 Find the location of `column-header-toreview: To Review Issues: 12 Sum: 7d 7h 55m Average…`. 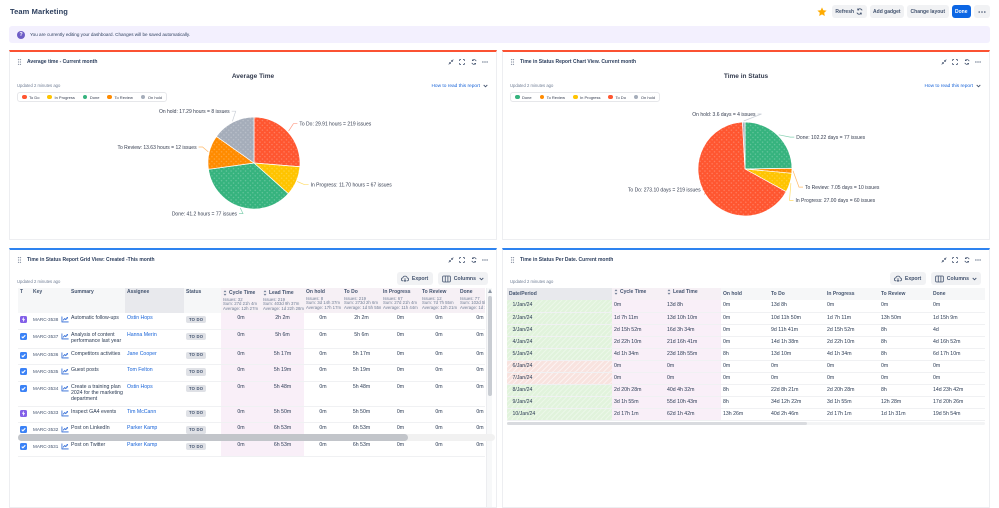

column-header-toreview: To Review Issues: 12 Sum: 7d 7h 55m Average… is located at coordinates (439, 301).